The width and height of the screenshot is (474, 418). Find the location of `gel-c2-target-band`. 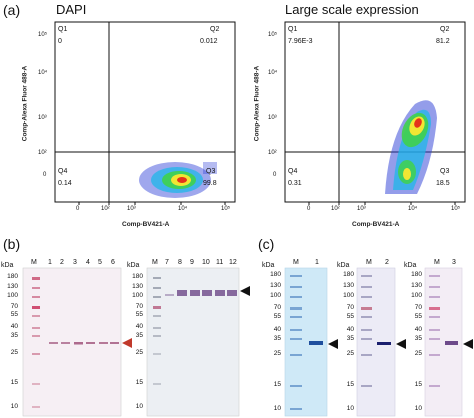

gel-c2-target-band is located at coordinates (384, 343).